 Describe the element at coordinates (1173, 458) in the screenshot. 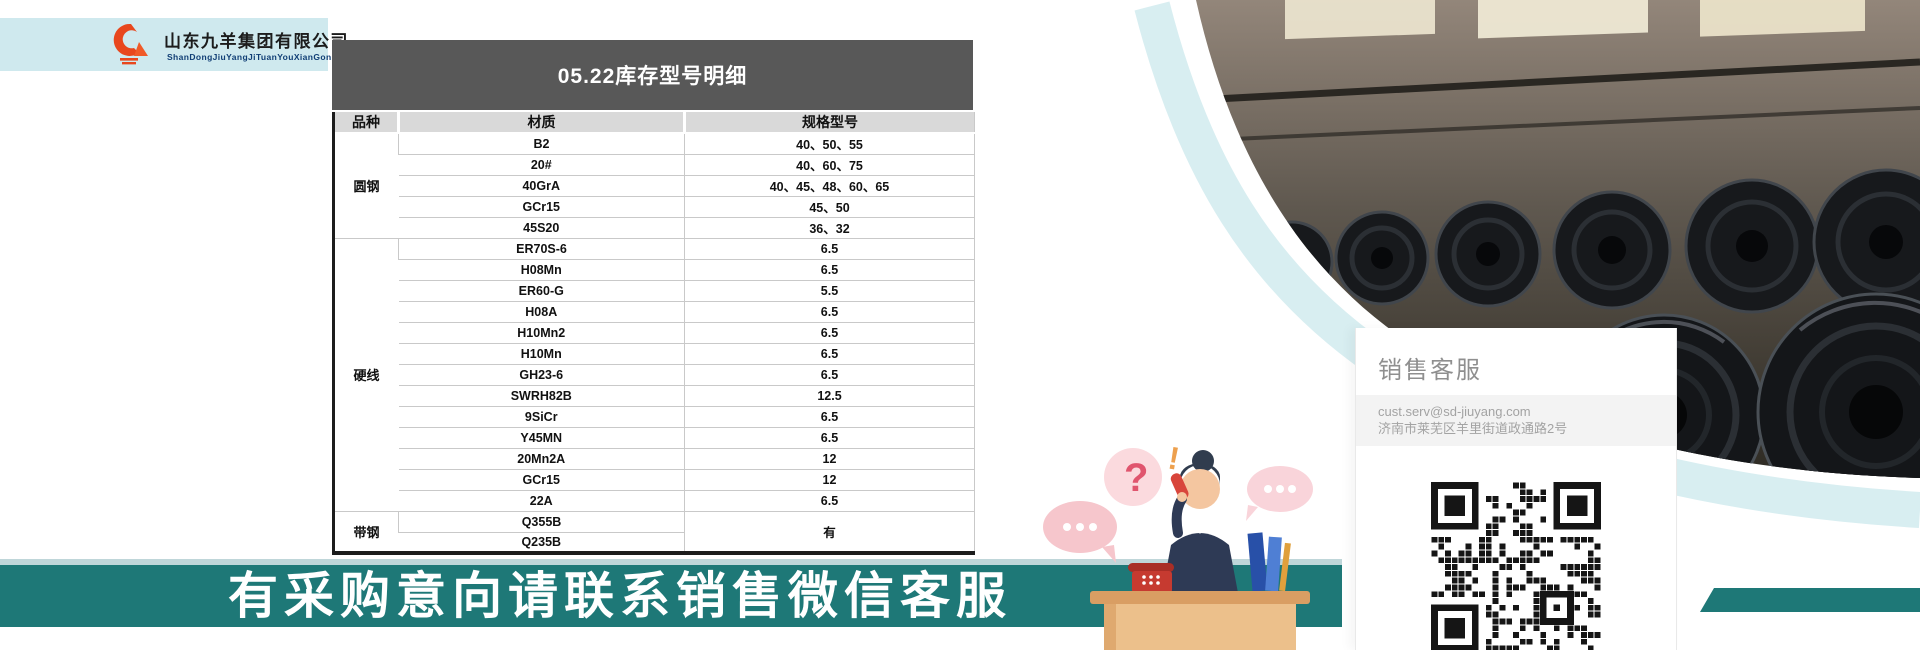

I see `exclamation-mark: !` at that location.